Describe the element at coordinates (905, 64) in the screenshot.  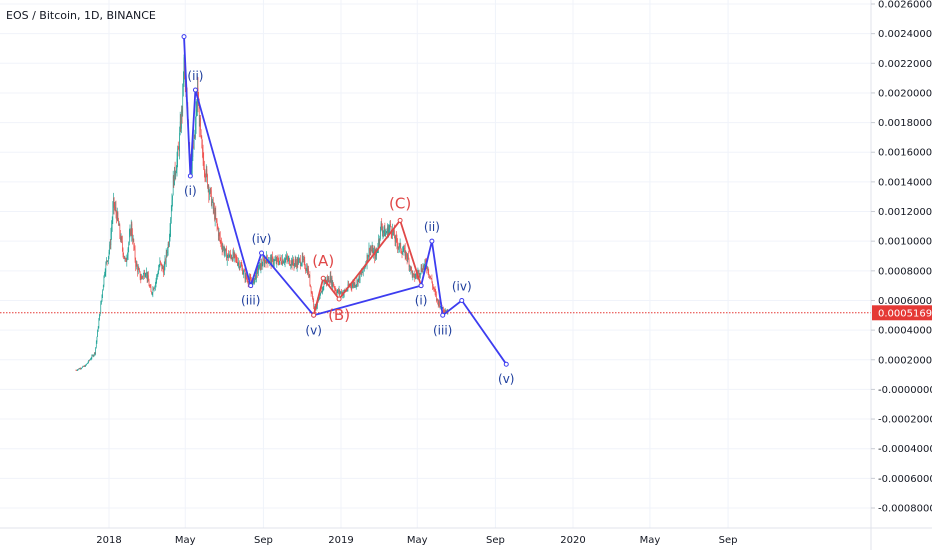
I see `y-tick-label: 0.0022000` at that location.